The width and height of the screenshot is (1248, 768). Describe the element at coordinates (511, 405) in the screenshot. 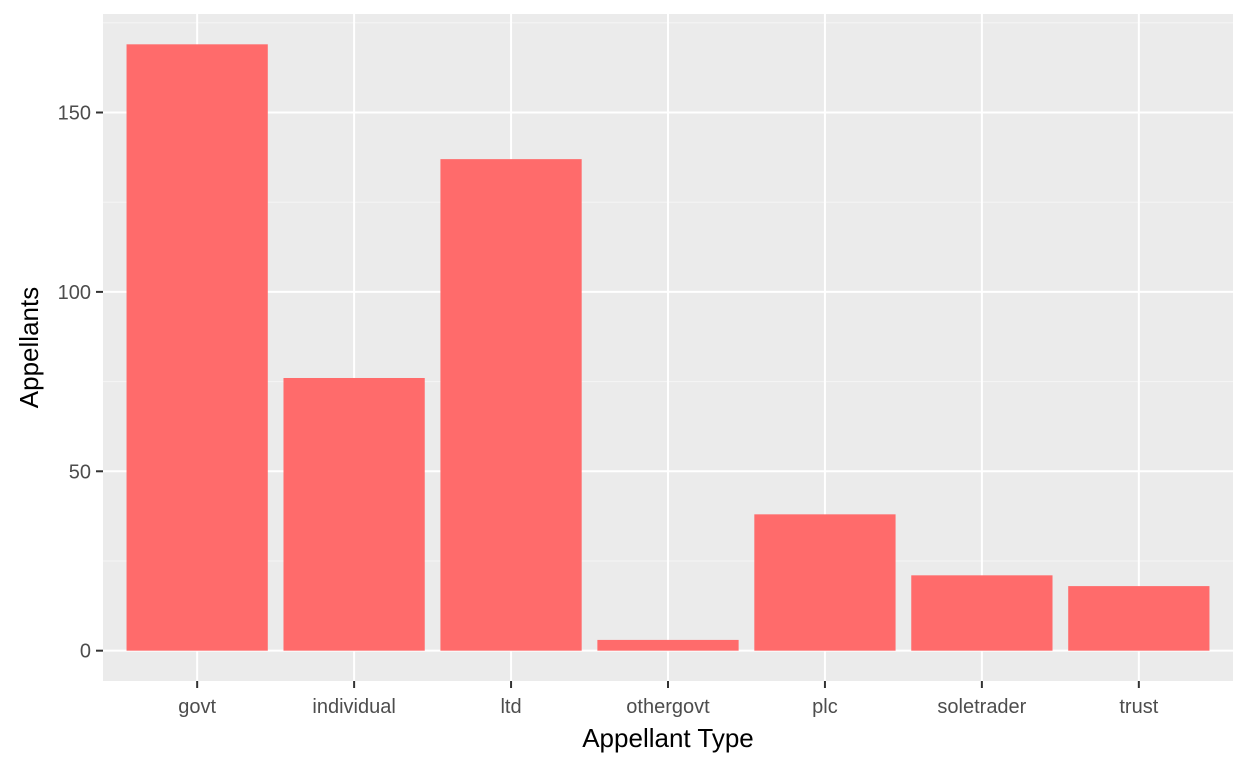

I see `bar-ltd` at that location.